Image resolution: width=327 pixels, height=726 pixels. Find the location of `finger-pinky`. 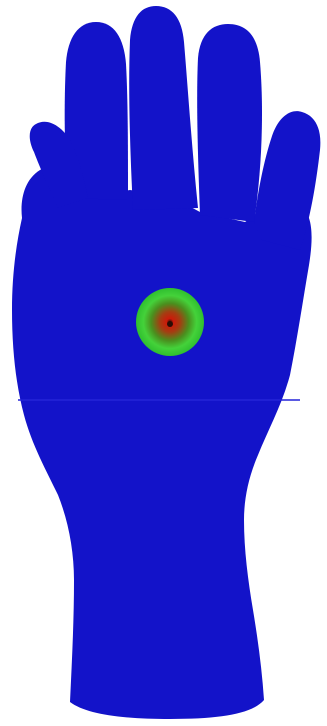

finger-pinky is located at coordinates (287, 180).